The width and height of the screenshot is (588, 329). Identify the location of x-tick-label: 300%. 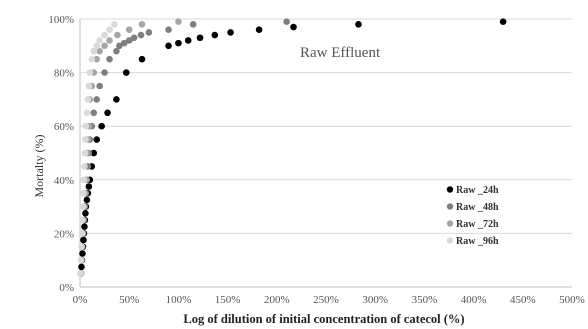
(375, 300).